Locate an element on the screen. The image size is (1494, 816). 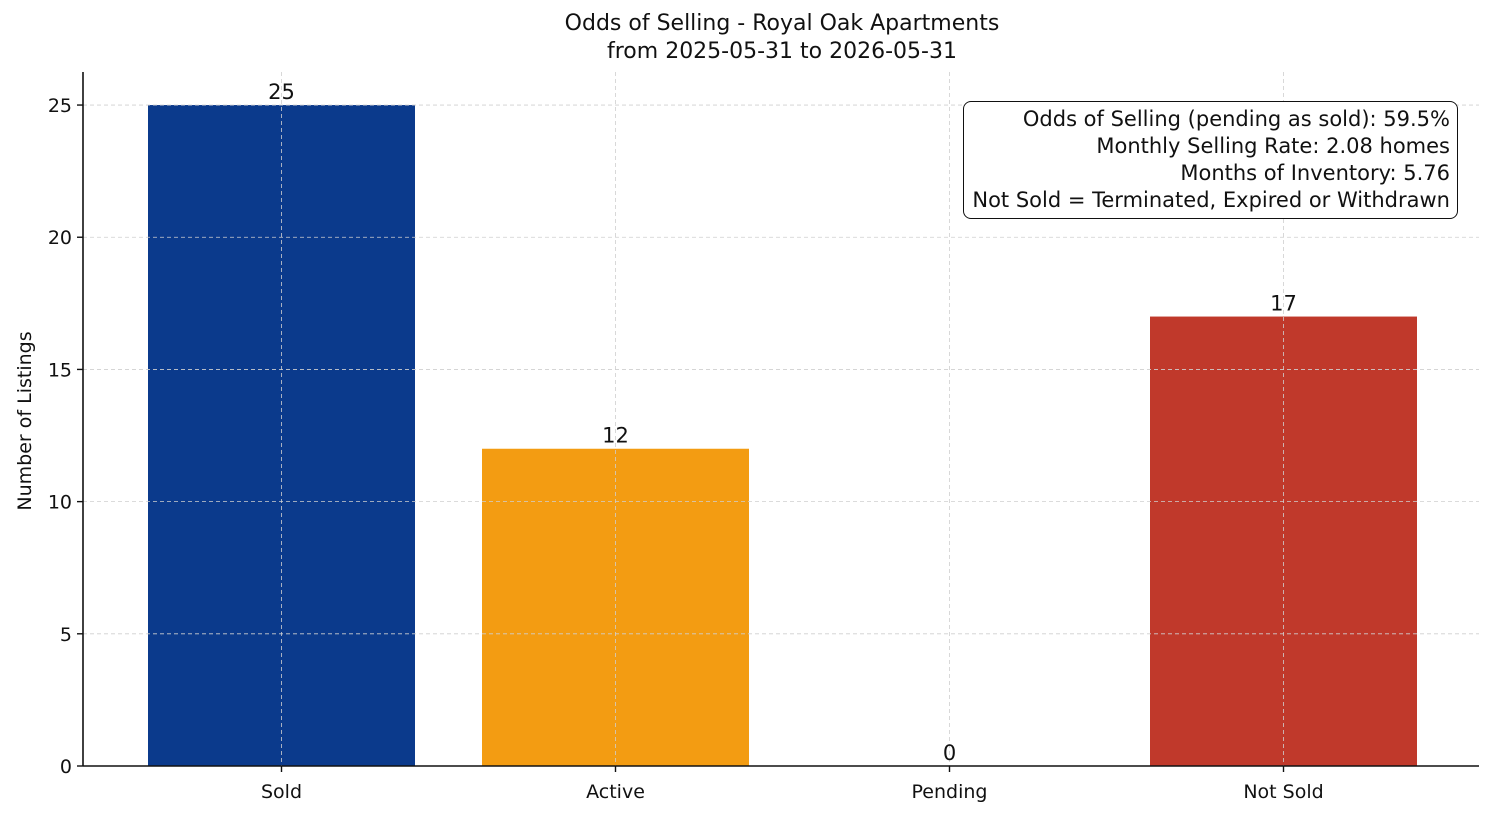
chart-subtitle: from 2025-05-31 to 2026-05-31 is located at coordinates (782, 51).